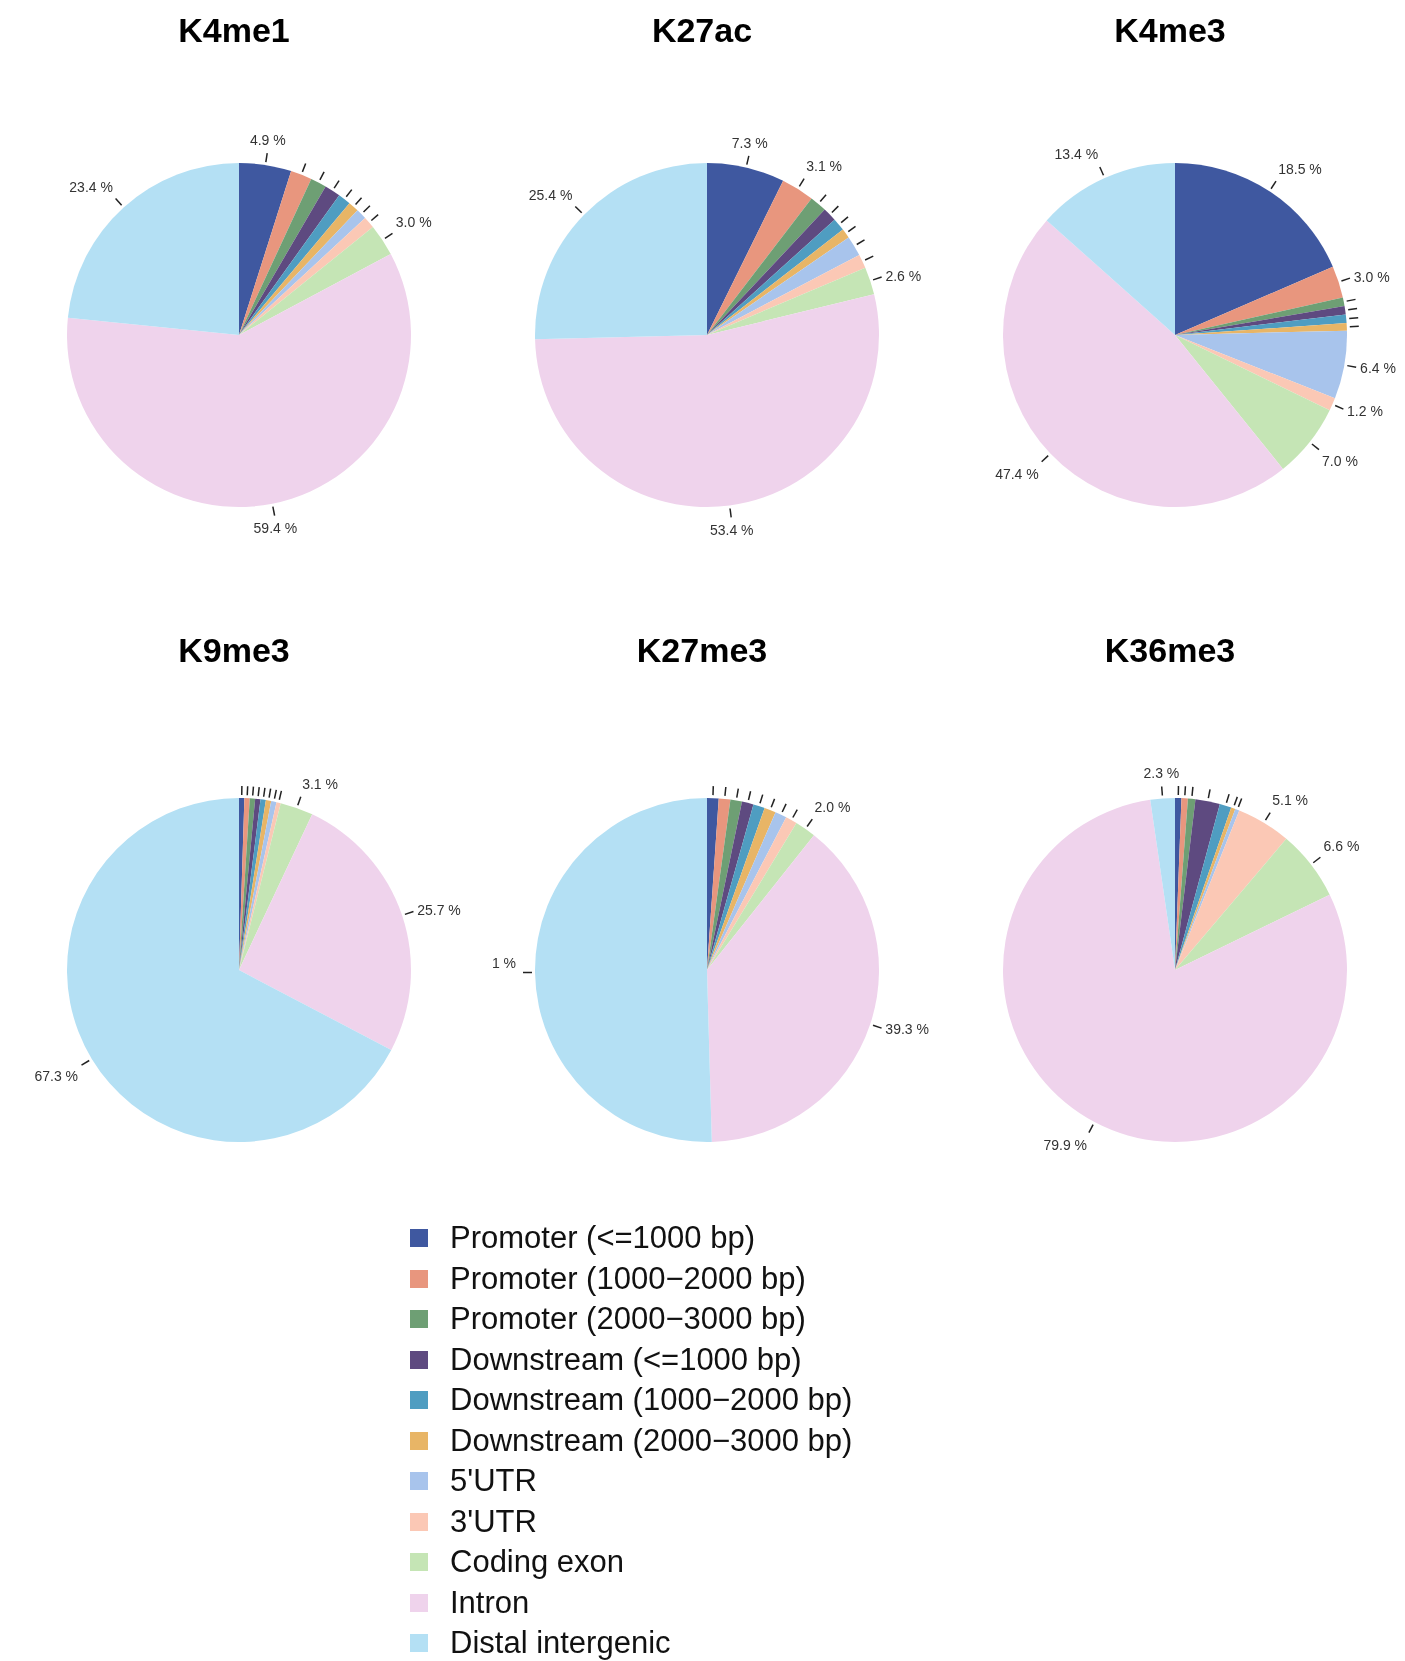 Image resolution: width=1405 pixels, height=1661 pixels. I want to click on legend-label: Coding exon, so click(537, 1562).